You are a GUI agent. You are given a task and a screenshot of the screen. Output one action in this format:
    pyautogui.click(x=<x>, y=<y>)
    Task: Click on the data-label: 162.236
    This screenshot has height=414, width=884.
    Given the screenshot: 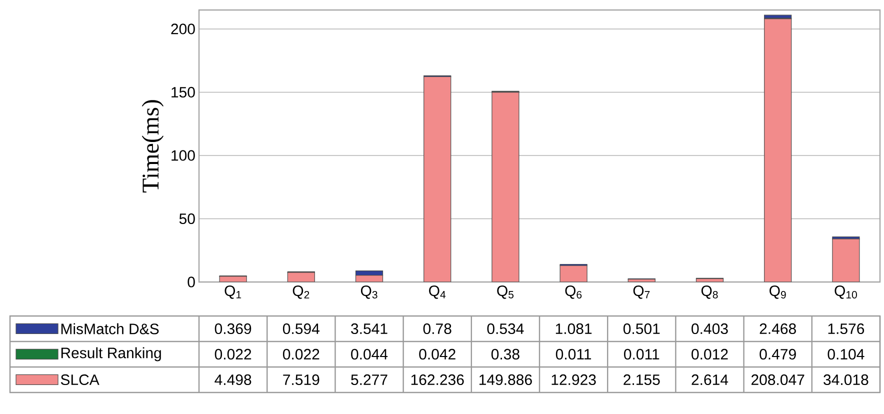 What is the action you would take?
    pyautogui.click(x=437, y=380)
    